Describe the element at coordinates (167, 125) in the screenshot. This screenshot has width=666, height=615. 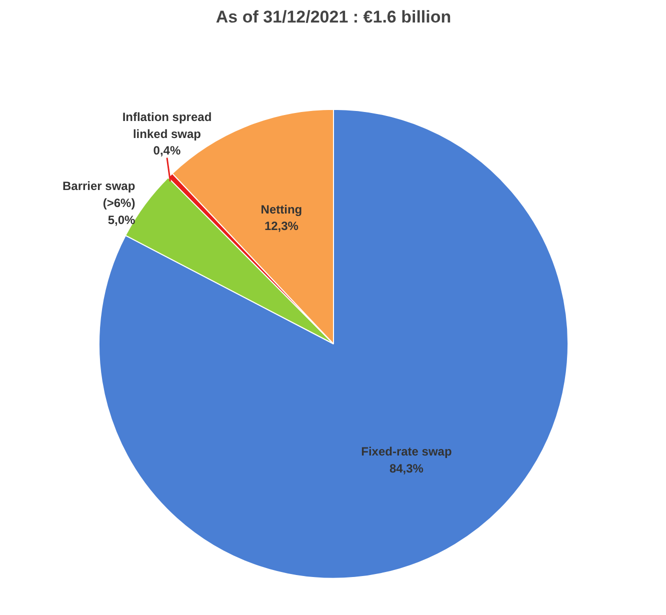
I see `slice-label: Inflation spread linked swap` at that location.